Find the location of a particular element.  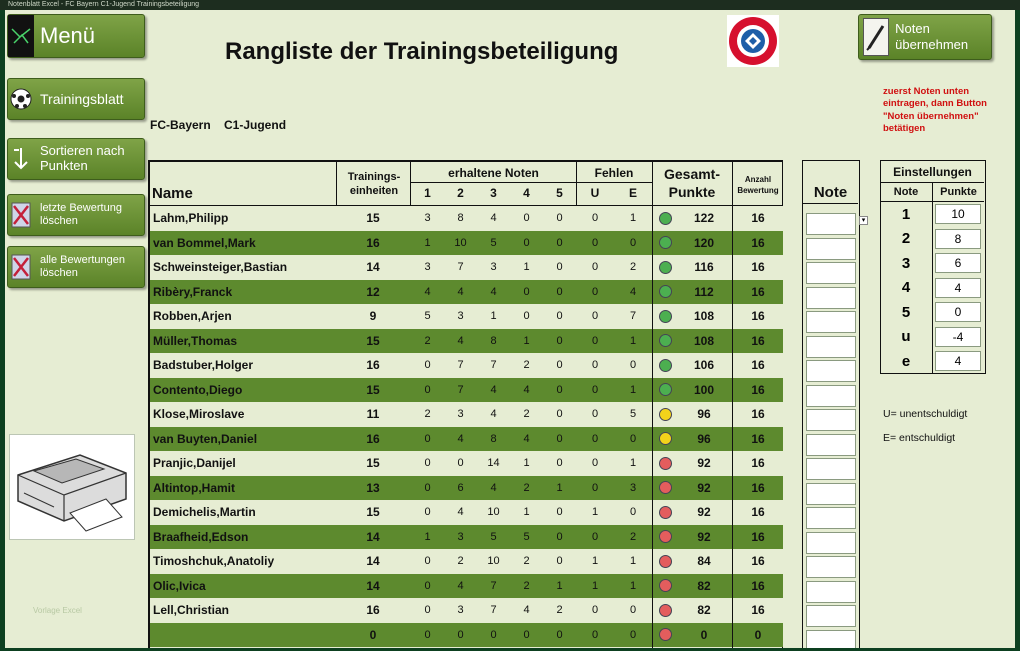

menu-label: Menü is located at coordinates (68, 36).